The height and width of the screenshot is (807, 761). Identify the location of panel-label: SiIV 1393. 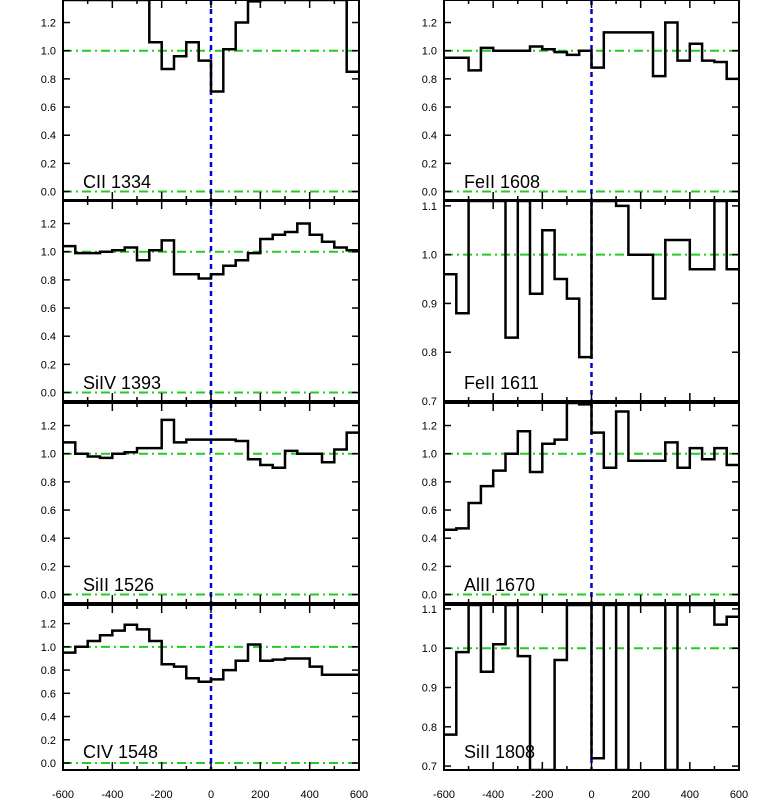
(122, 383).